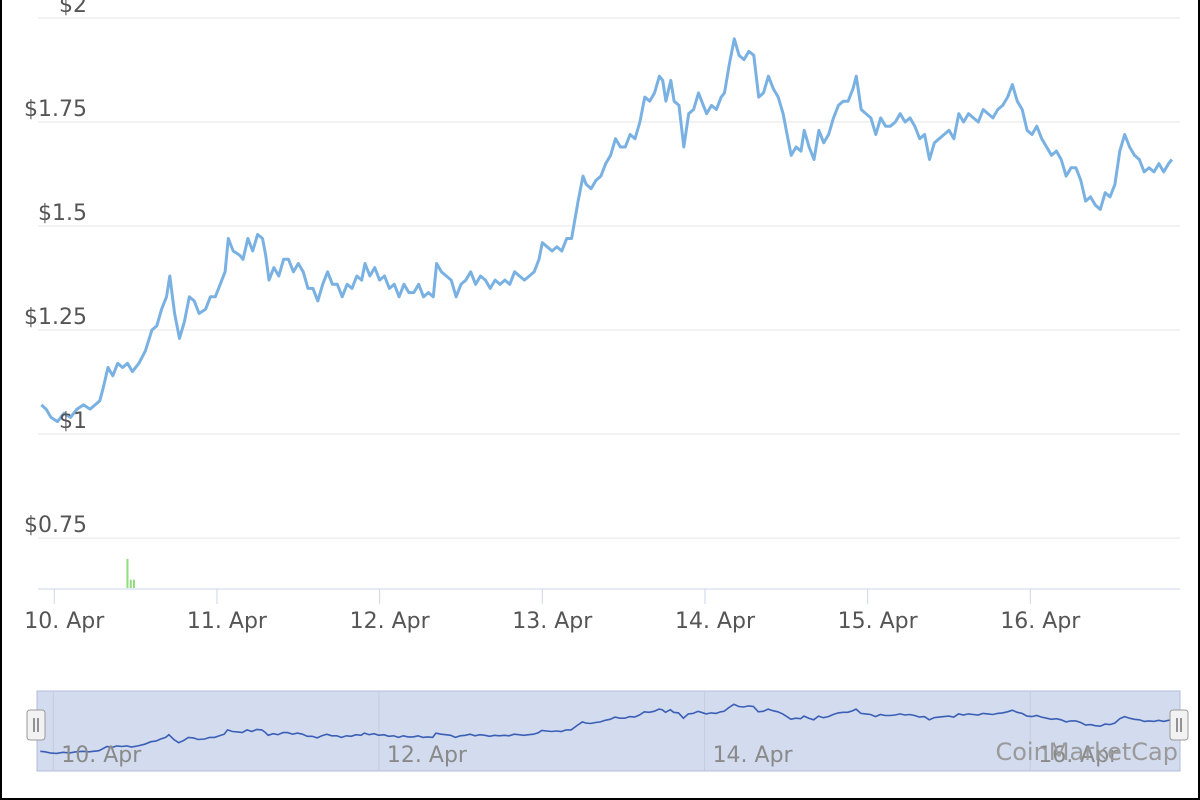 The image size is (1200, 800). Describe the element at coordinates (73, 421) in the screenshot. I see `y-tick-label: $1` at that location.